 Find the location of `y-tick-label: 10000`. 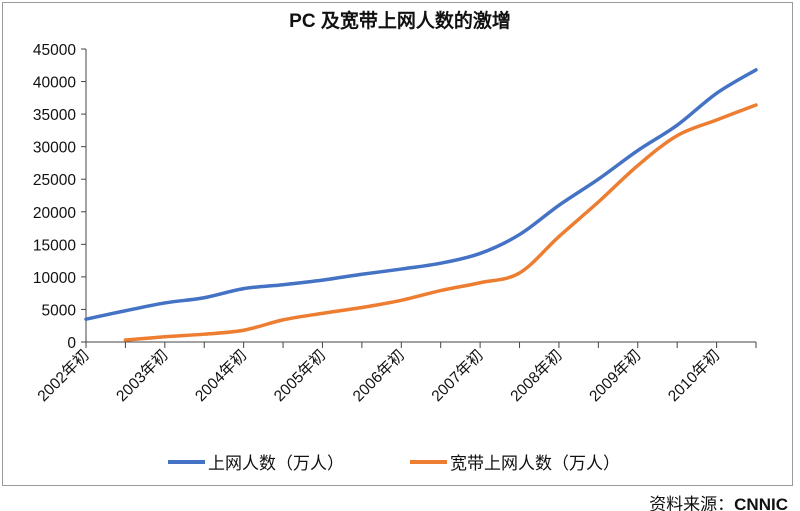

y-tick-label: 10000 is located at coordinates (54, 278).